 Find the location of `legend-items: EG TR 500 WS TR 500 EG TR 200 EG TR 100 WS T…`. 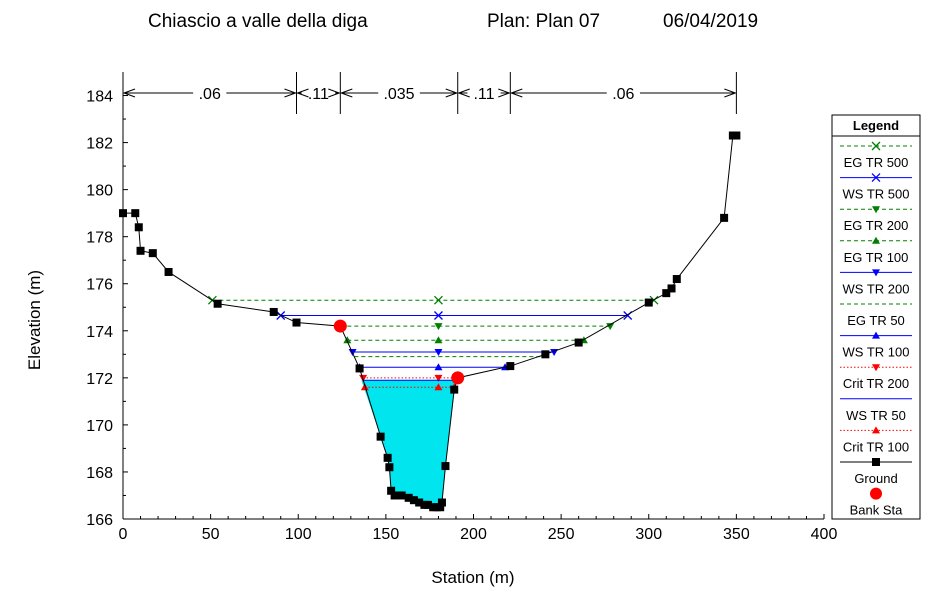

legend-items: EG TR 500 WS TR 500 EG TR 200 EG TR 100 WS T… is located at coordinates (876, 329).